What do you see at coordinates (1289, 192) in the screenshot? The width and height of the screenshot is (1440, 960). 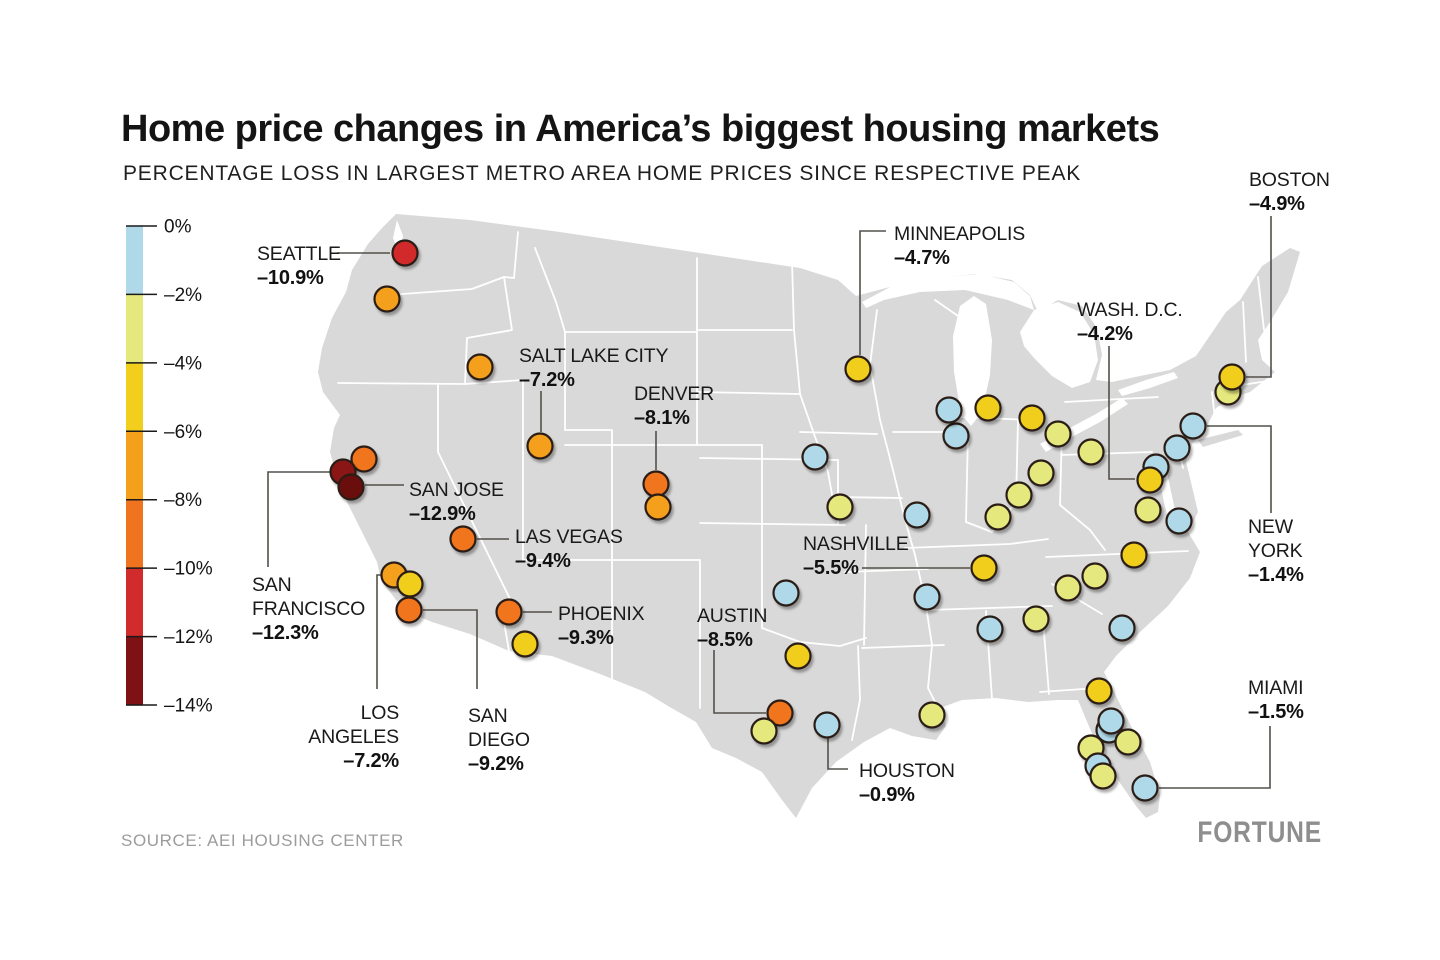 I see `callout-boston: BOSTON–4.9%` at bounding box center [1289, 192].